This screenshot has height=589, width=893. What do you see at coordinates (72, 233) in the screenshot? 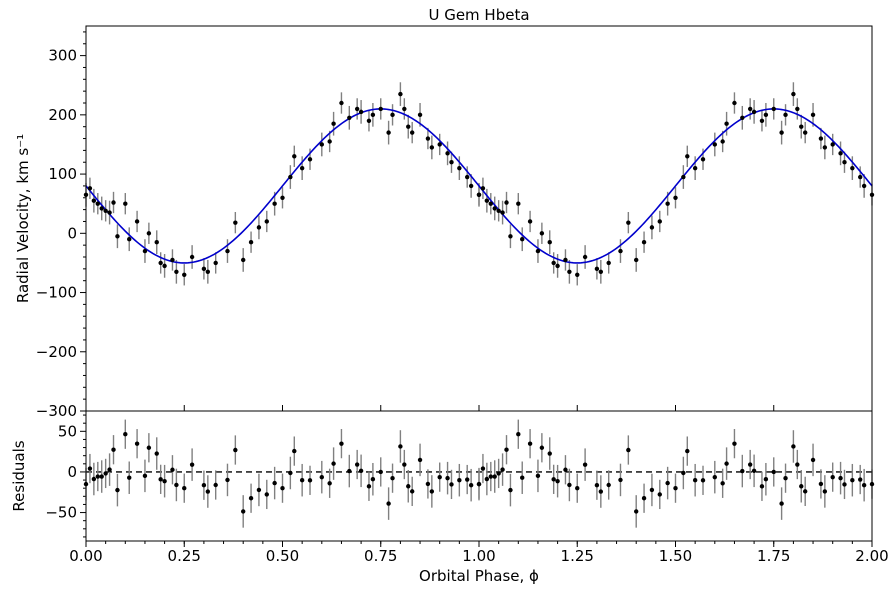
I see `y-tick-label: 0` at bounding box center [72, 233].